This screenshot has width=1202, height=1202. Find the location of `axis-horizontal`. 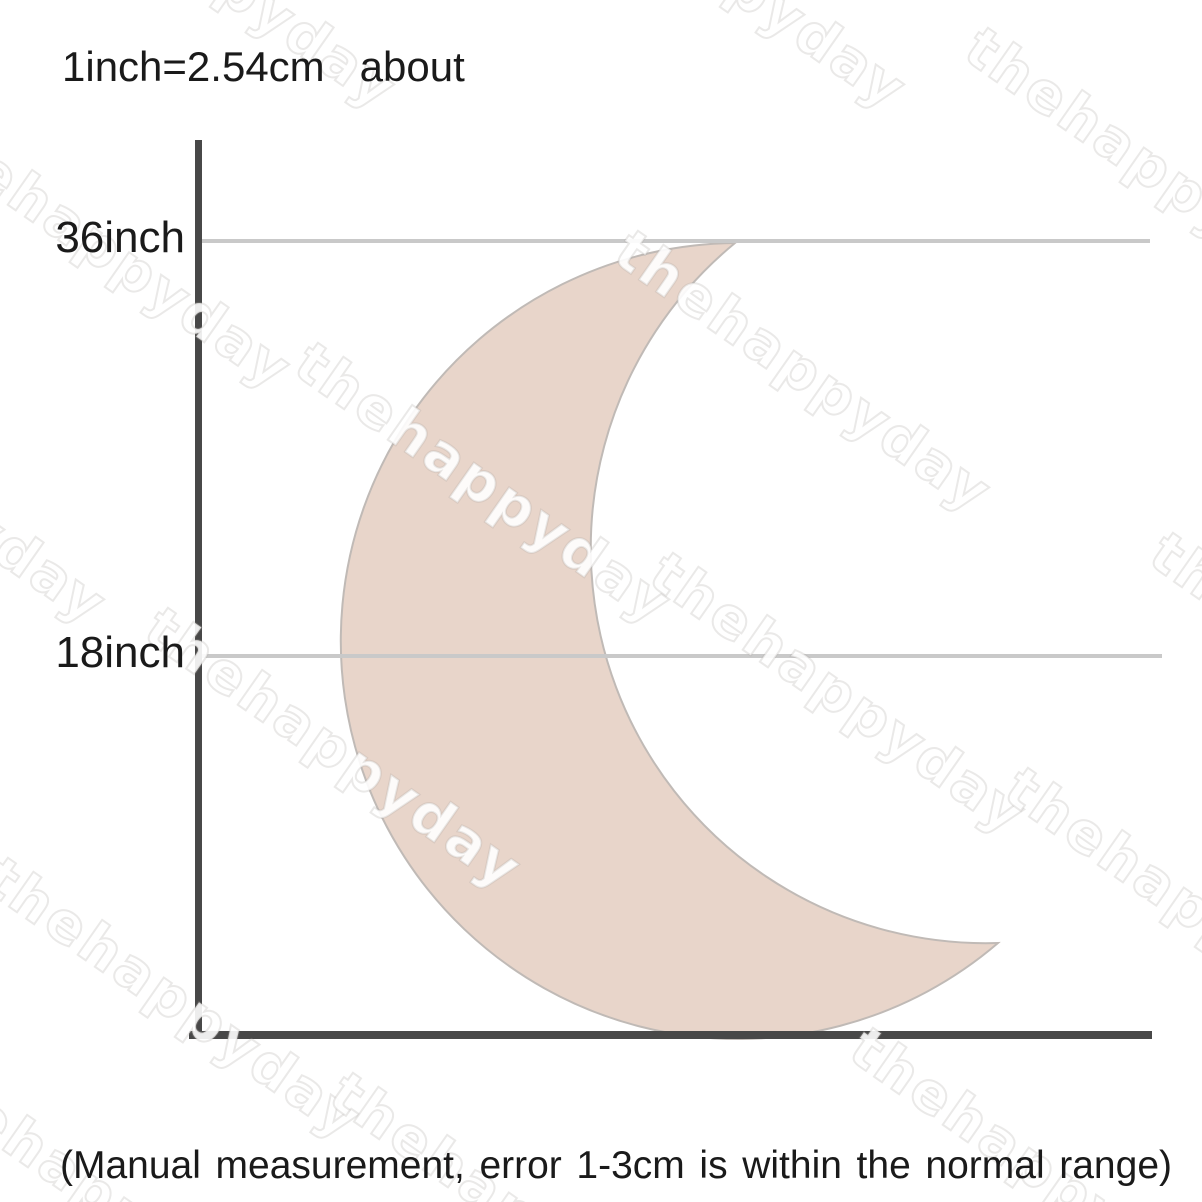

axis-horizontal is located at coordinates (670, 1035).